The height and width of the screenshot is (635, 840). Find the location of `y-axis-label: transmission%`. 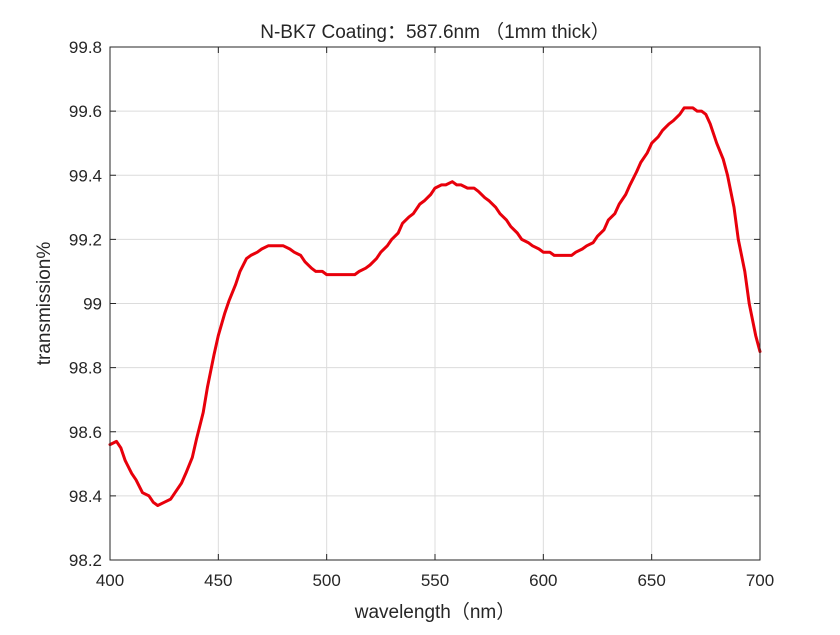

y-axis-label: transmission% is located at coordinates (44, 304).